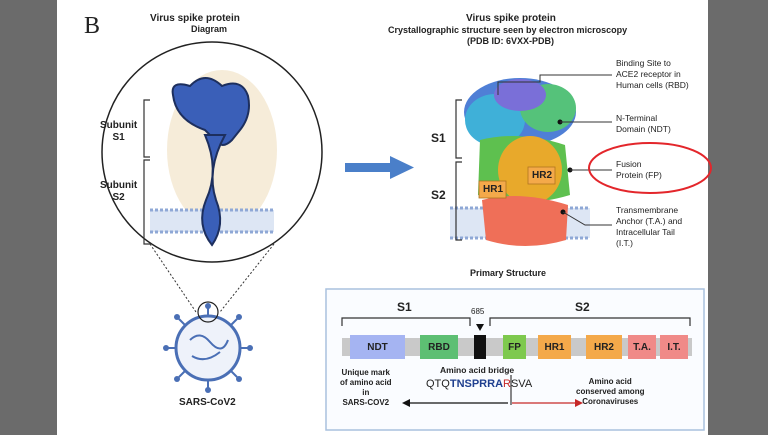 Image resolution: width=768 pixels, height=435 pixels. I want to click on virus-label: SARS-CoV2, so click(207, 402).